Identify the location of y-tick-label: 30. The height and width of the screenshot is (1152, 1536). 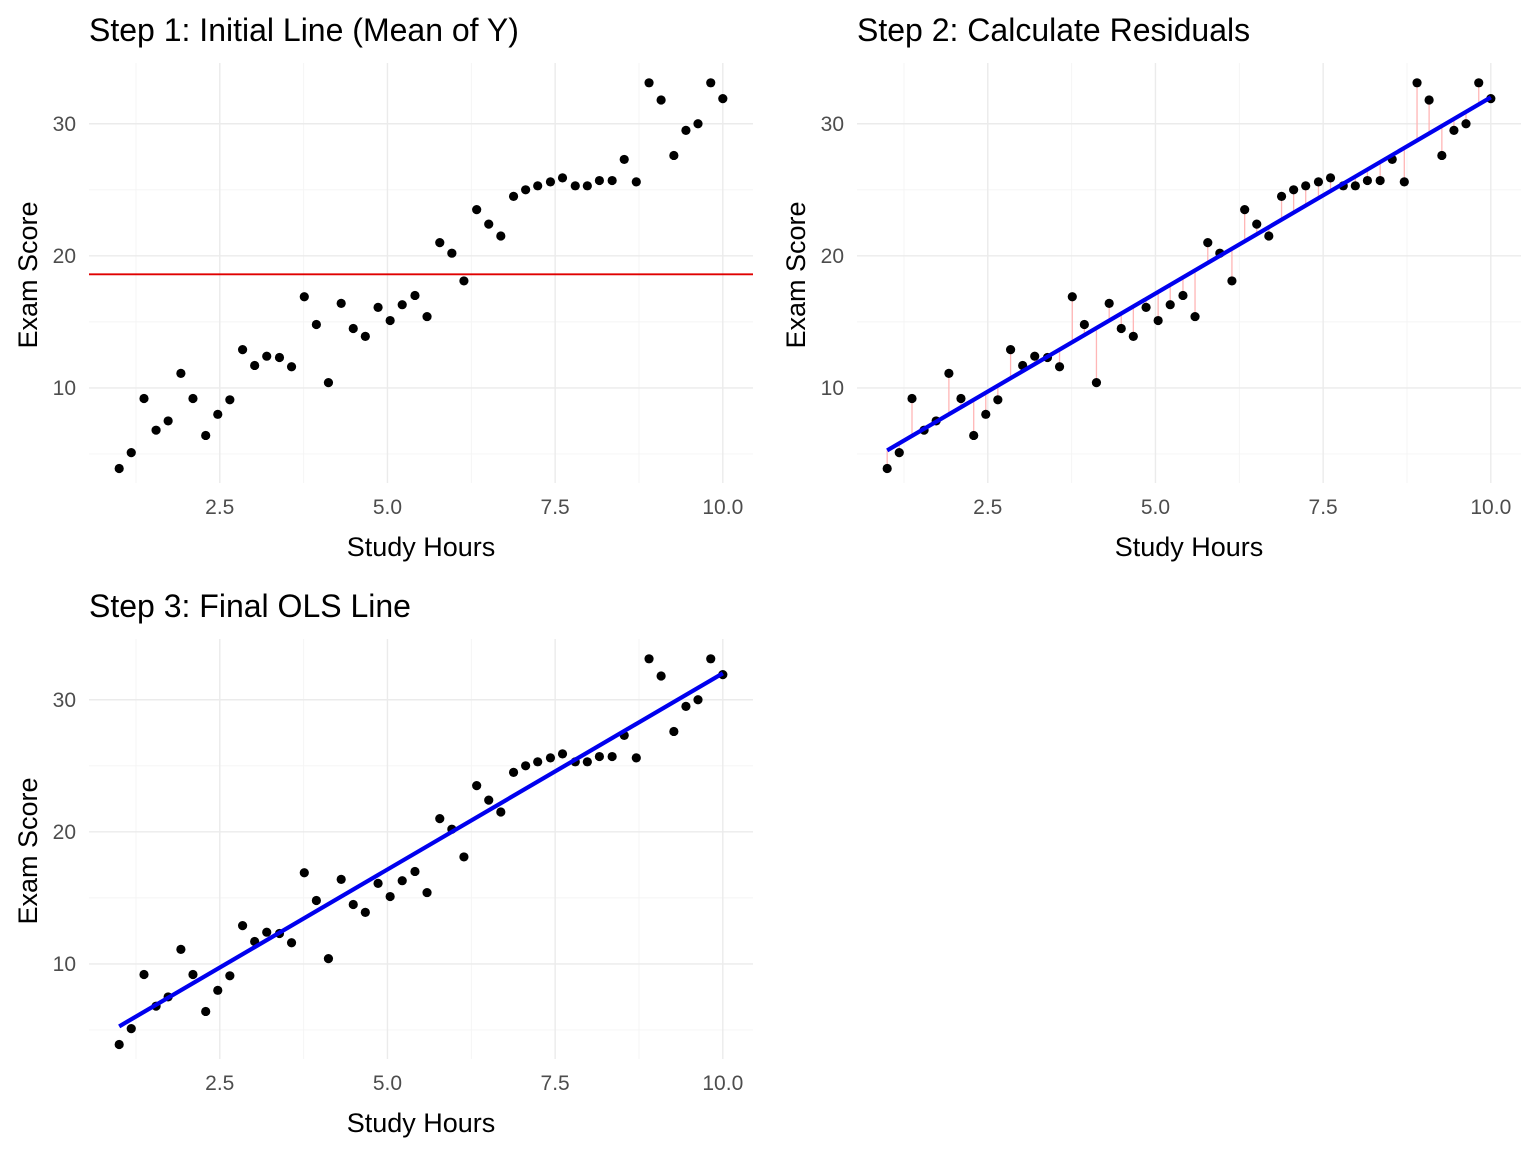
(832, 124).